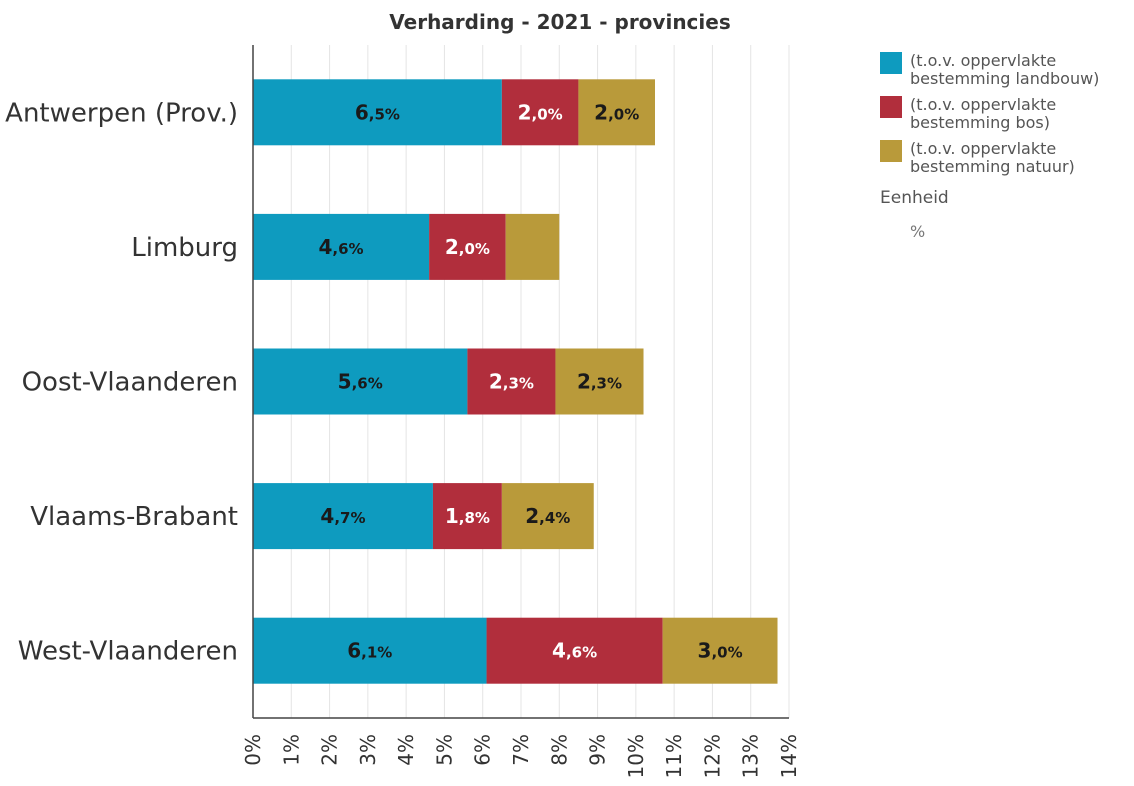 The width and height of the screenshot is (1134, 786). I want to click on x-tick-label-0: 0%, so click(253, 750).